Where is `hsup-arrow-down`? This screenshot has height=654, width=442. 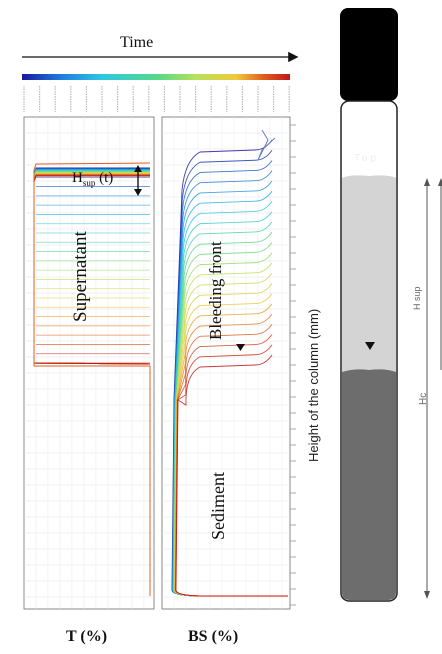
hsup-arrow-down is located at coordinates (138, 192).